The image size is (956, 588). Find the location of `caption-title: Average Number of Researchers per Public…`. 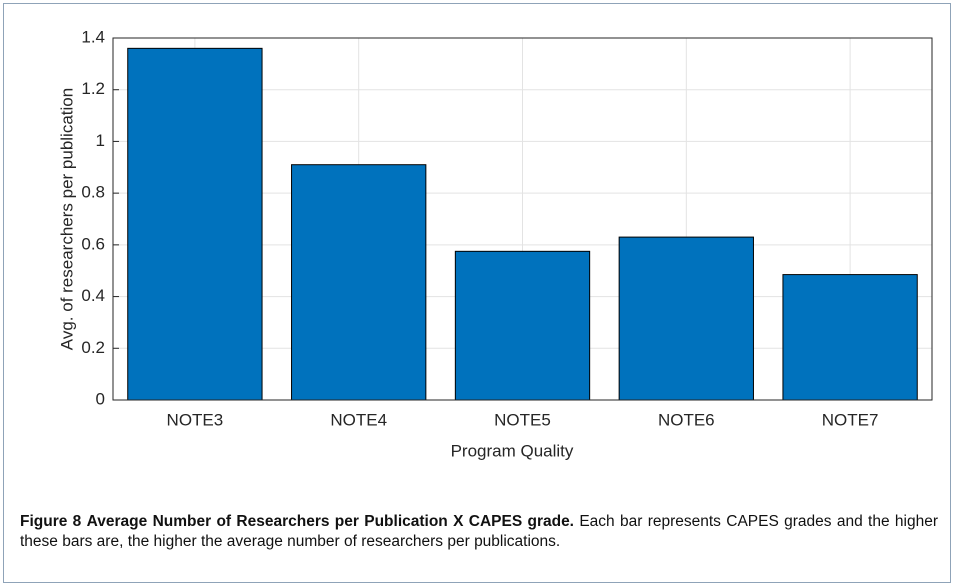

caption-title: Average Number of Researchers per Public… is located at coordinates (330, 521).